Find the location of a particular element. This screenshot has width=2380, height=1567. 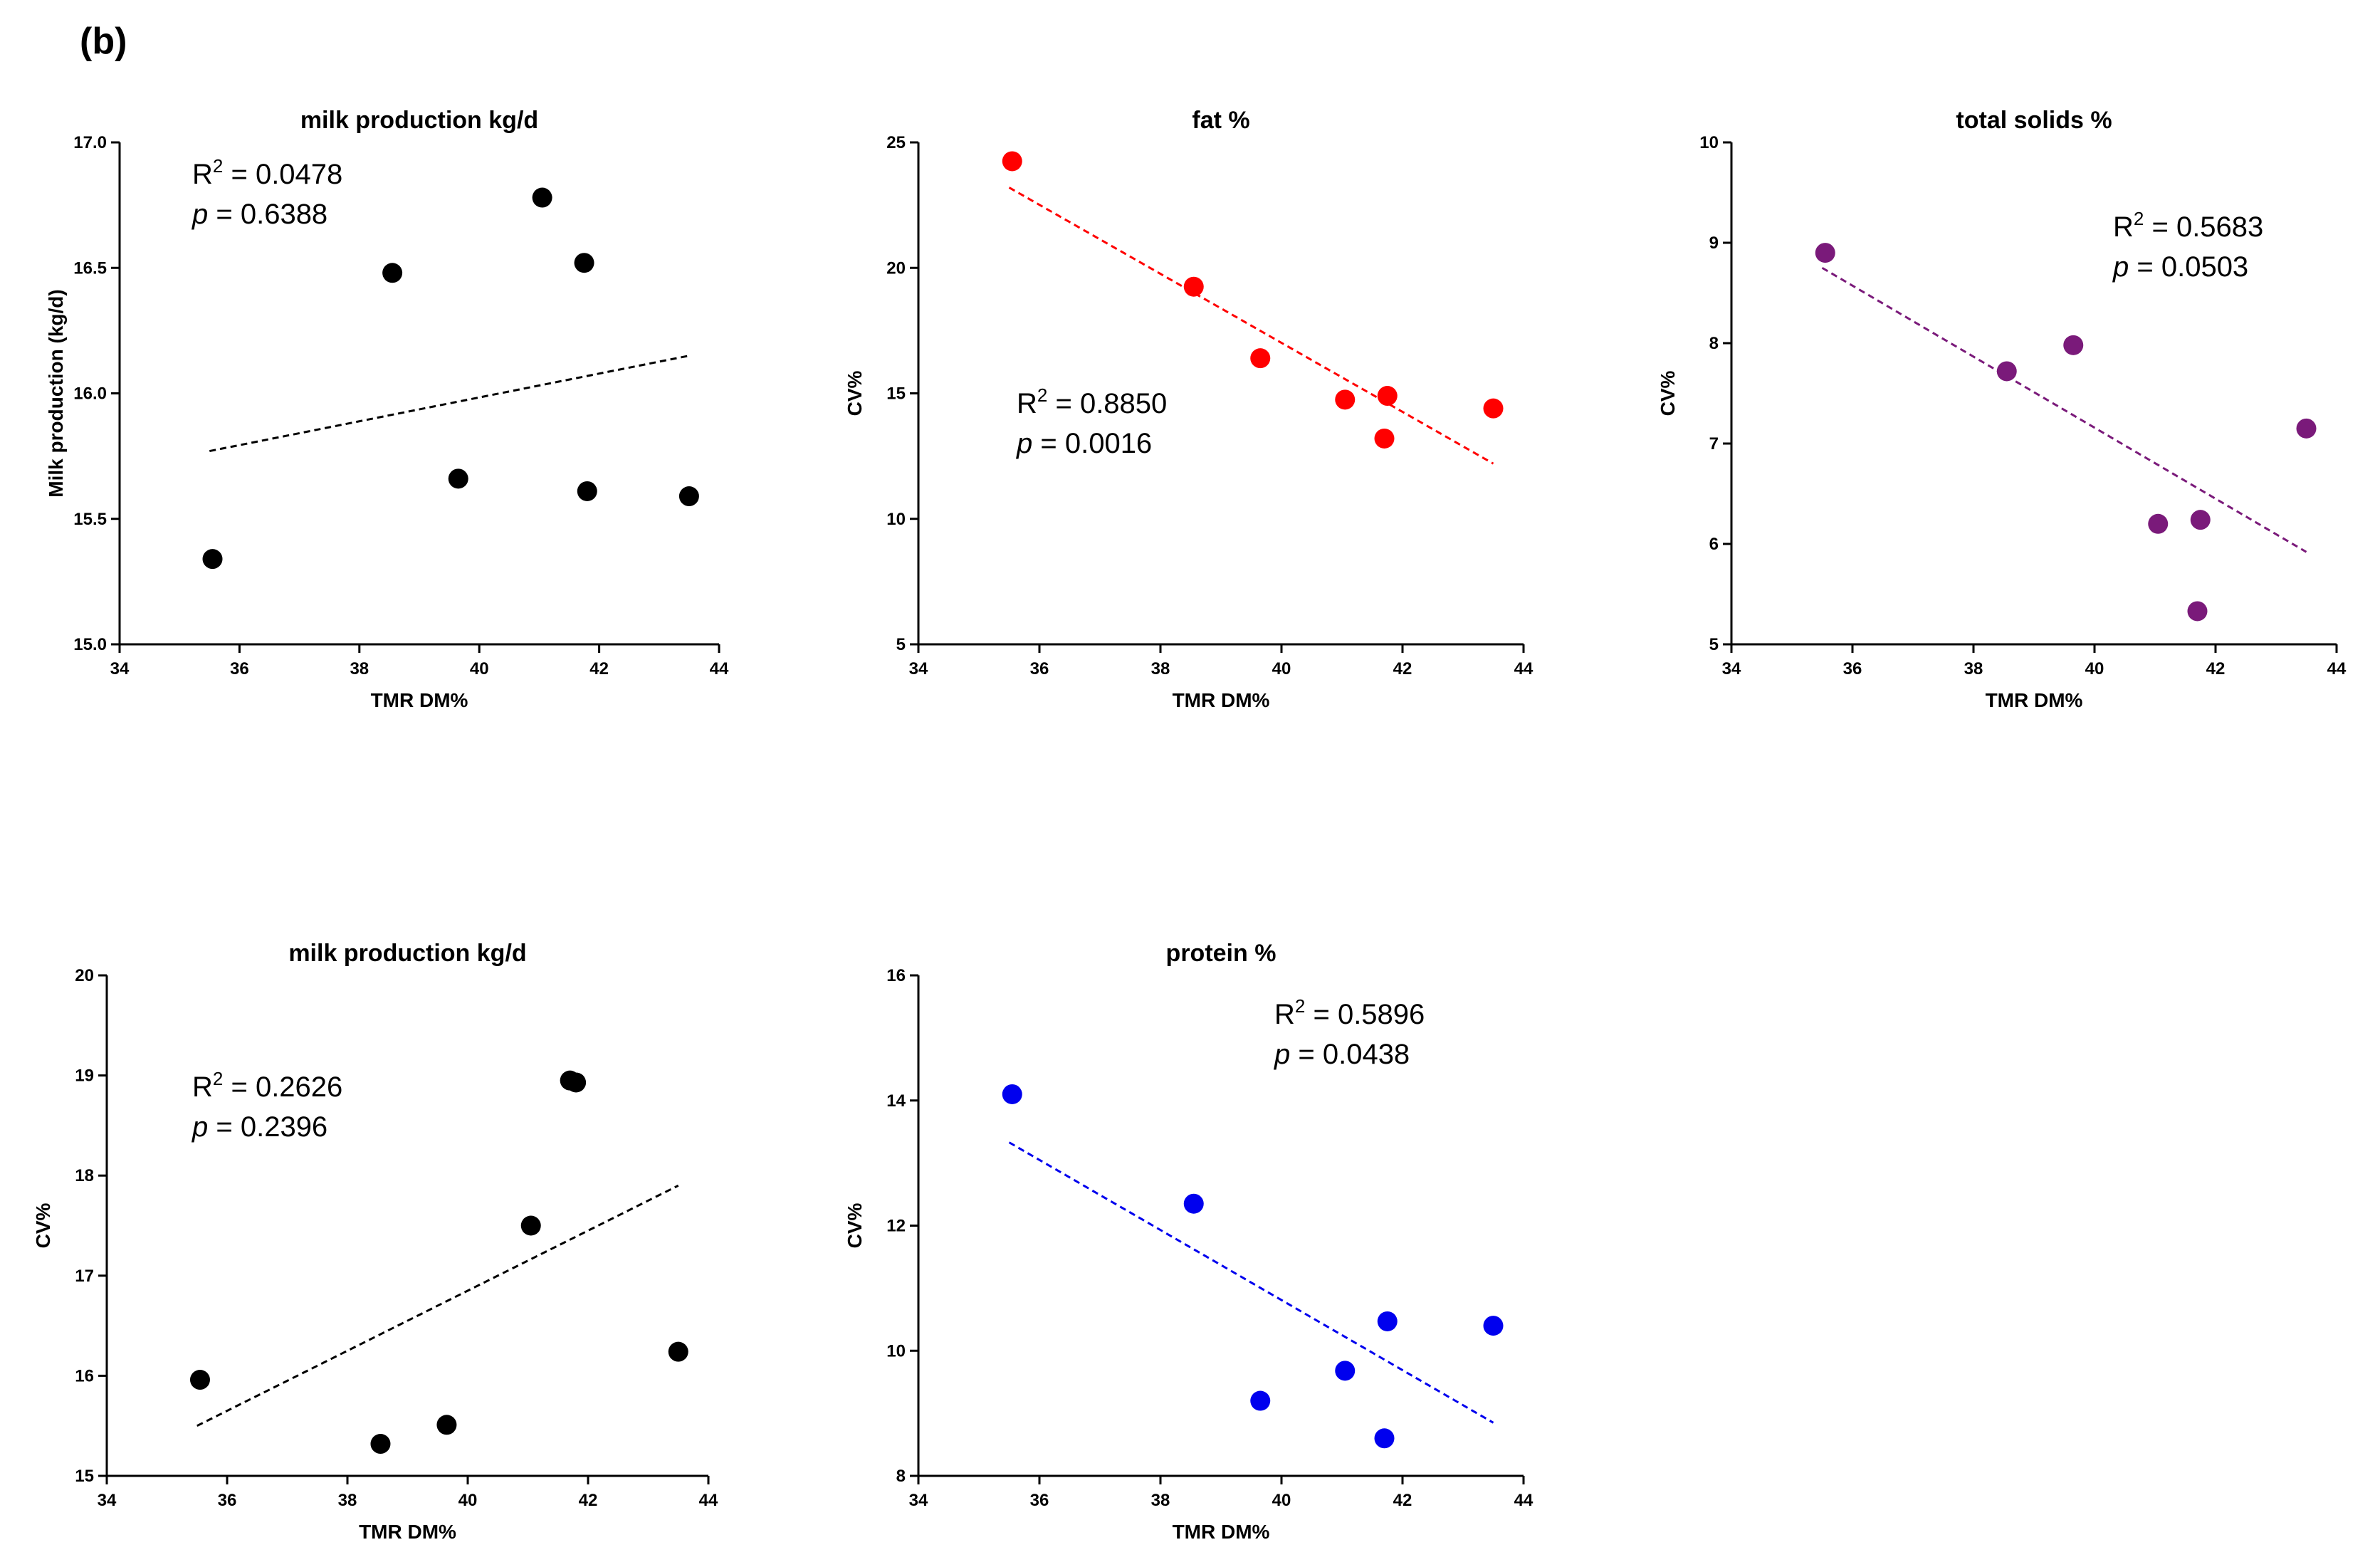

p-value-value: = 0.0503 is located at coordinates (2188, 267).